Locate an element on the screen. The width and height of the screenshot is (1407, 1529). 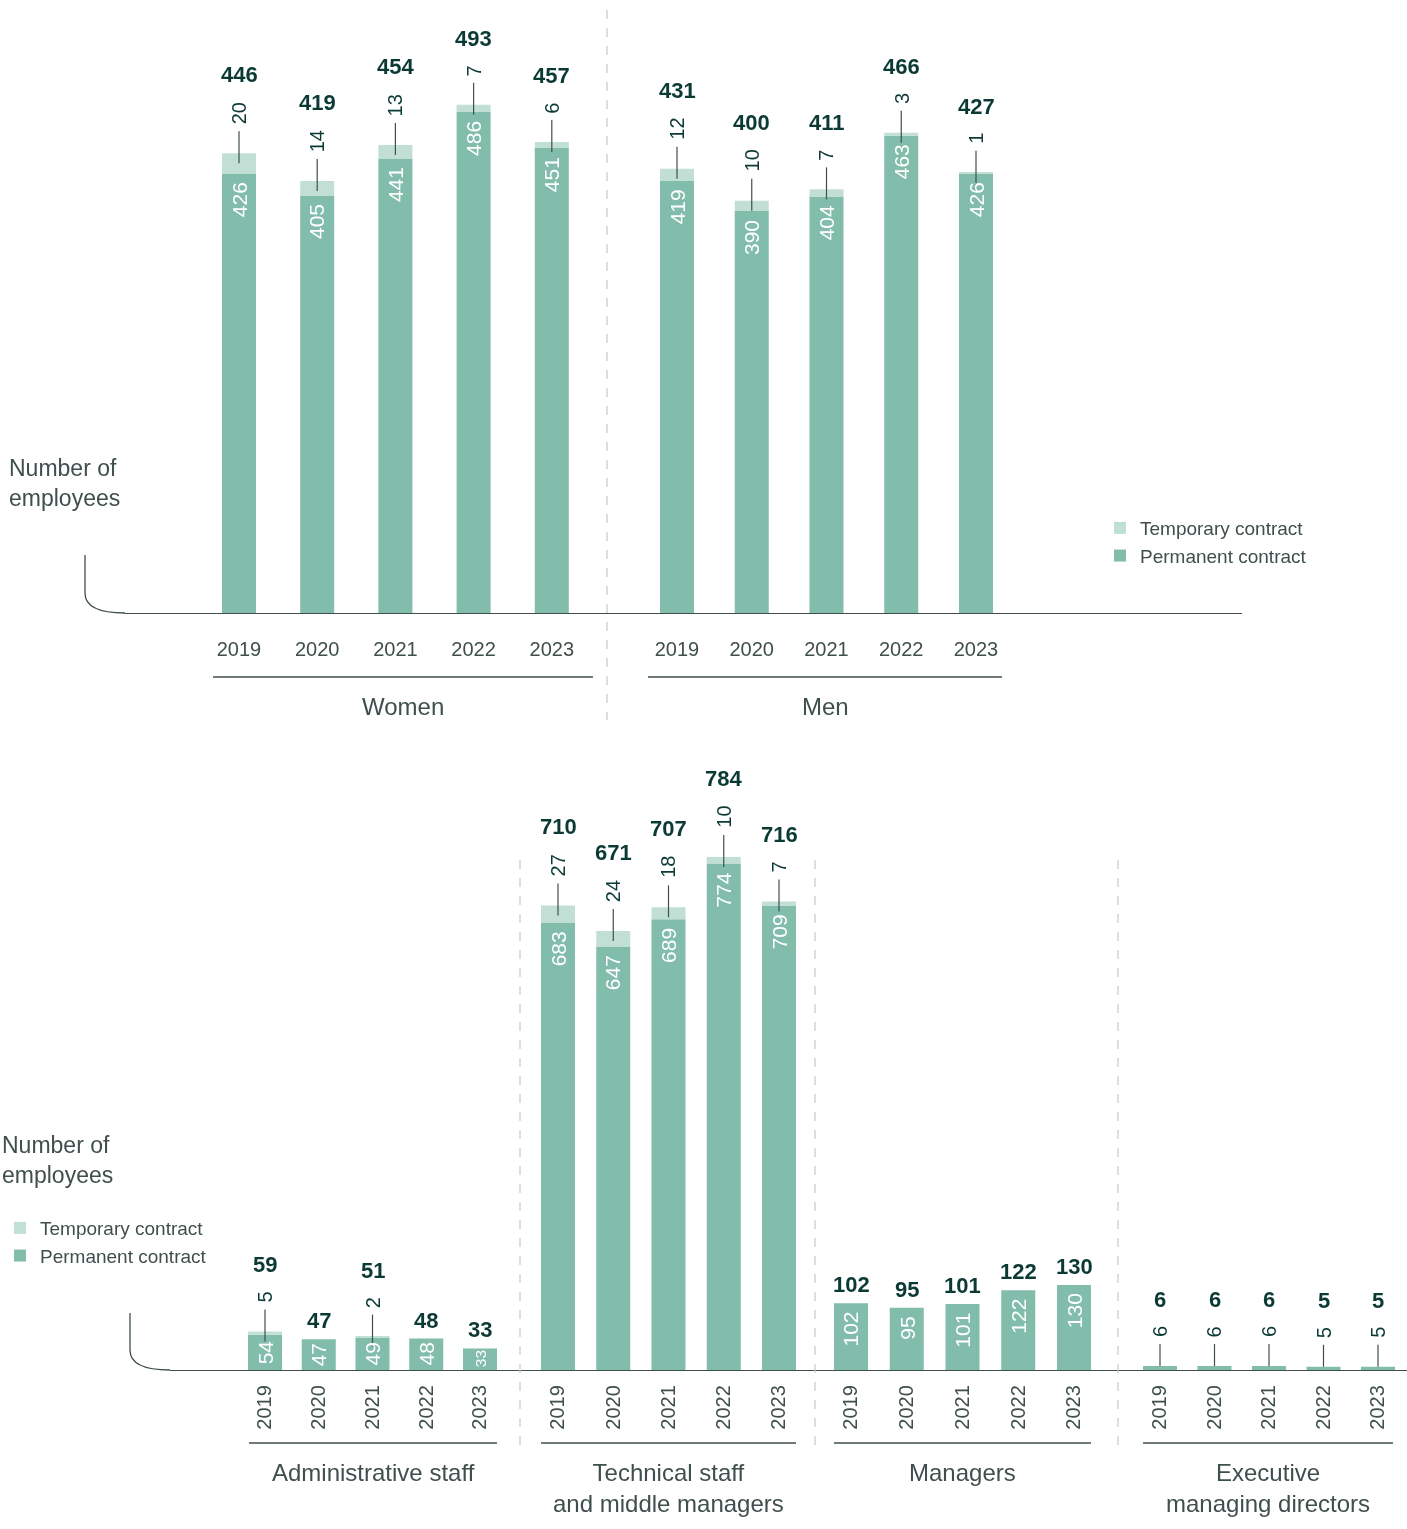
data-label: 95 is located at coordinates (907, 1328).